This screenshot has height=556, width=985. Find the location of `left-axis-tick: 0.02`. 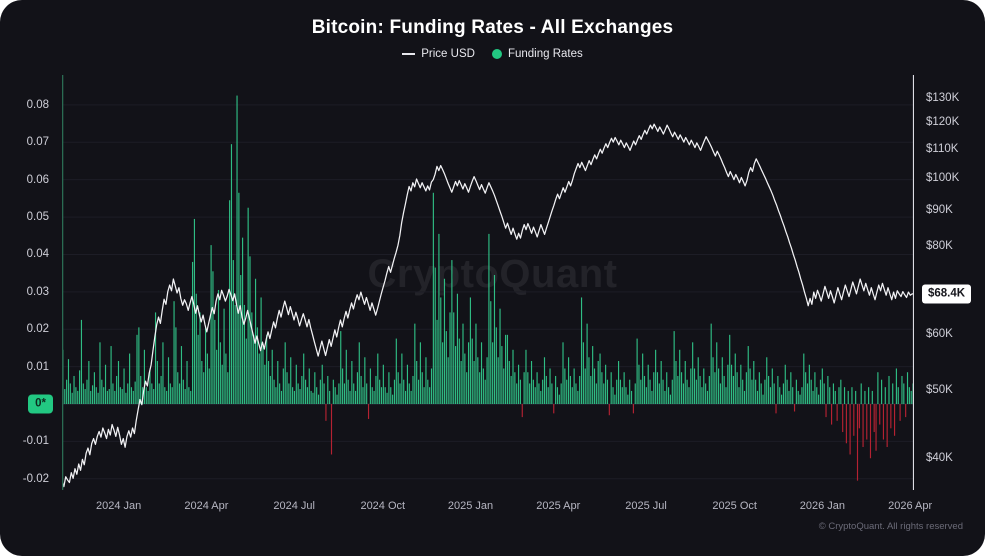

left-axis-tick: 0.02 is located at coordinates (37, 329).